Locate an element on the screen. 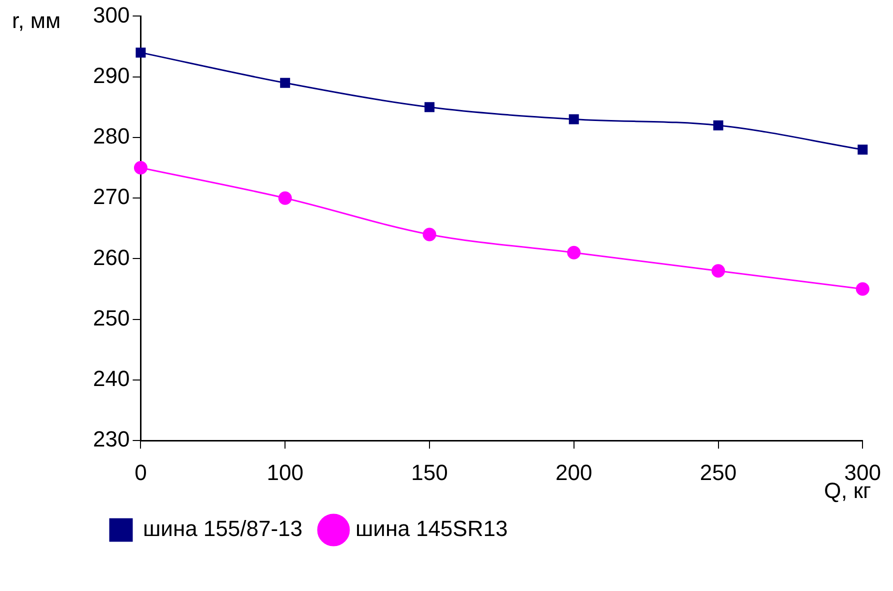 This screenshot has height=591, width=893. x-tick-label: 200 is located at coordinates (574, 472).